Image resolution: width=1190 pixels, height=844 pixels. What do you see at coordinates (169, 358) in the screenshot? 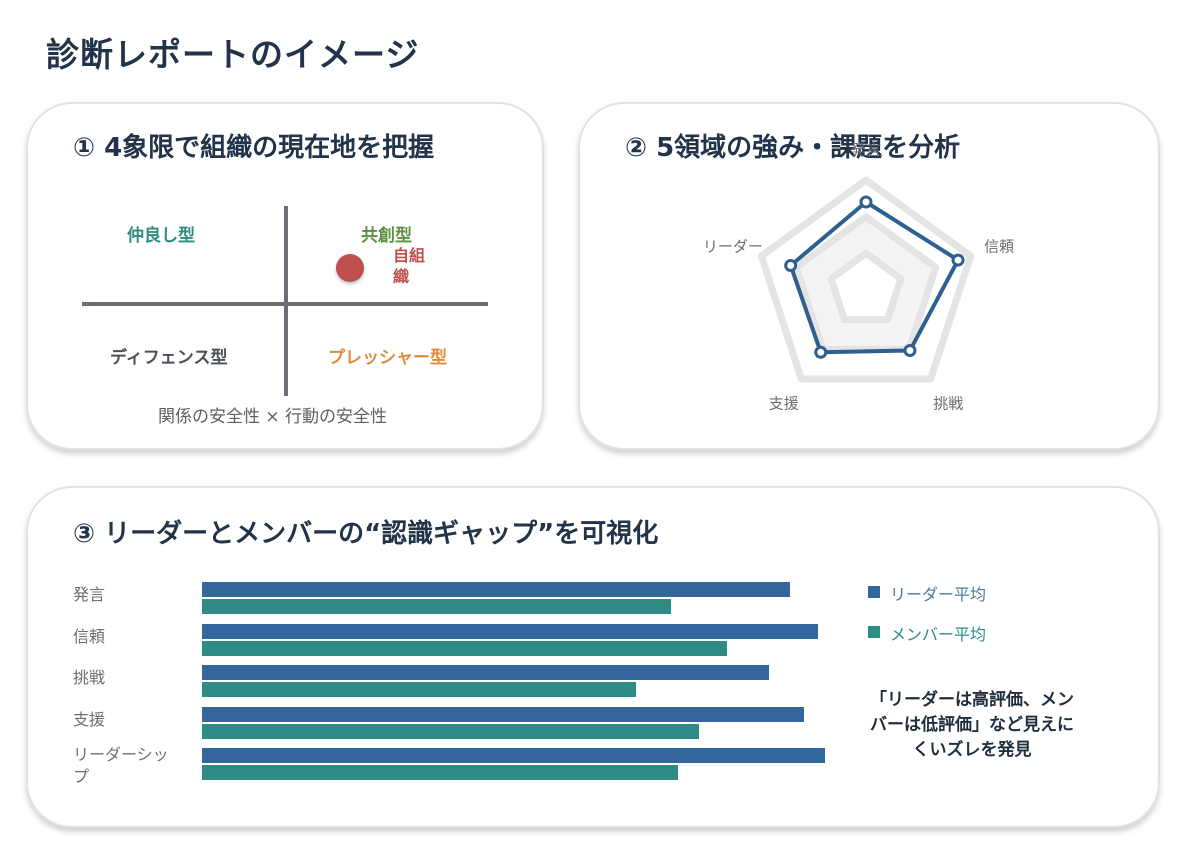
I see `quadrant-bottom-left-label: ディフェンス型` at bounding box center [169, 358].